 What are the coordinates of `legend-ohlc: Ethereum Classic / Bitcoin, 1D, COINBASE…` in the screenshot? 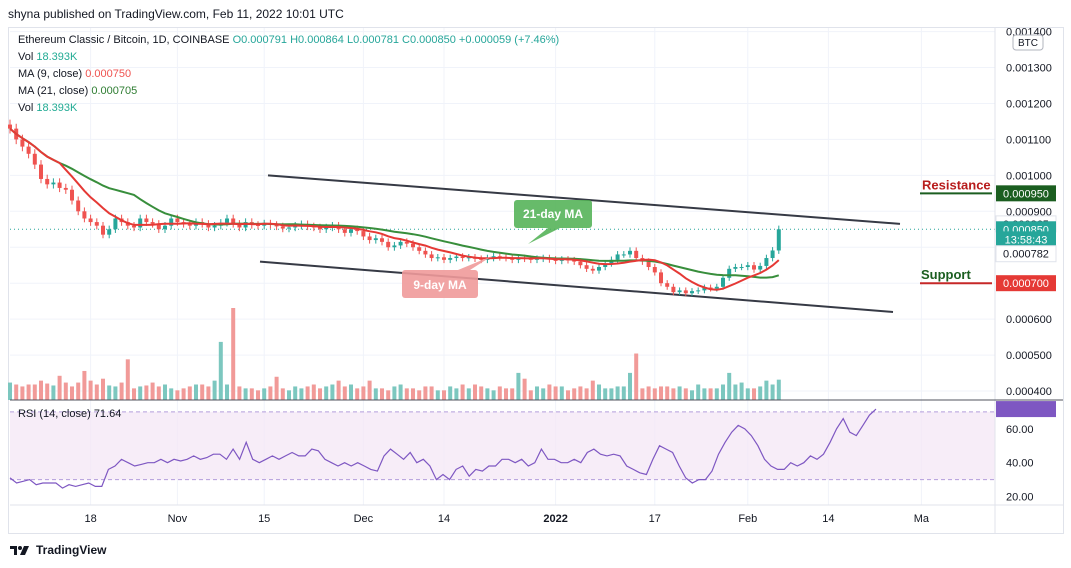 It's located at (288, 40).